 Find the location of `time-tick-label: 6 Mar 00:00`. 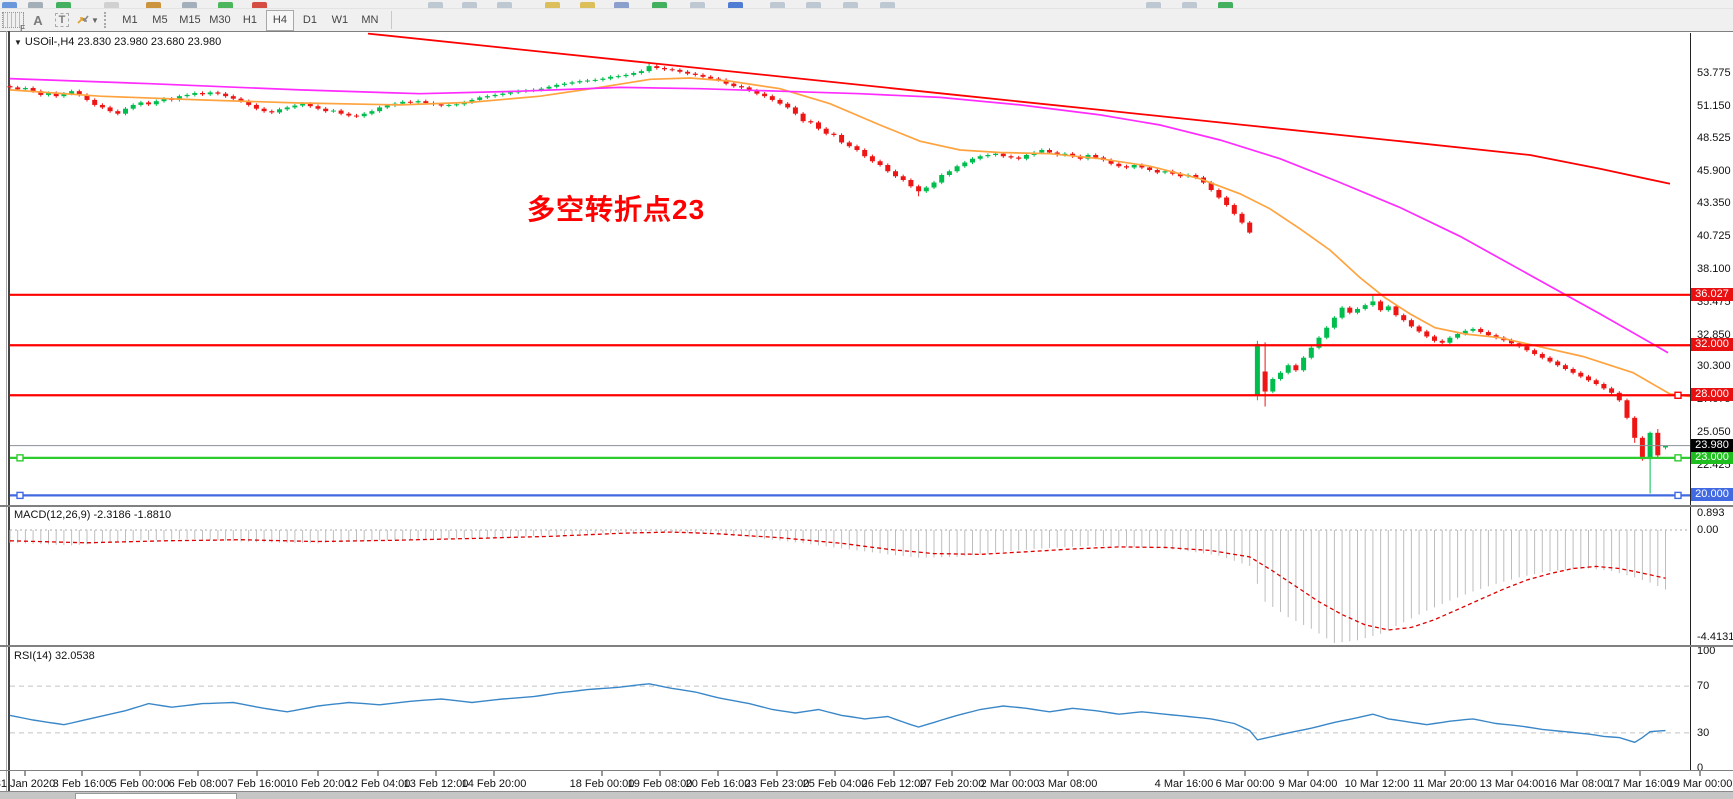

time-tick-label: 6 Mar 00:00 is located at coordinates (1245, 784).